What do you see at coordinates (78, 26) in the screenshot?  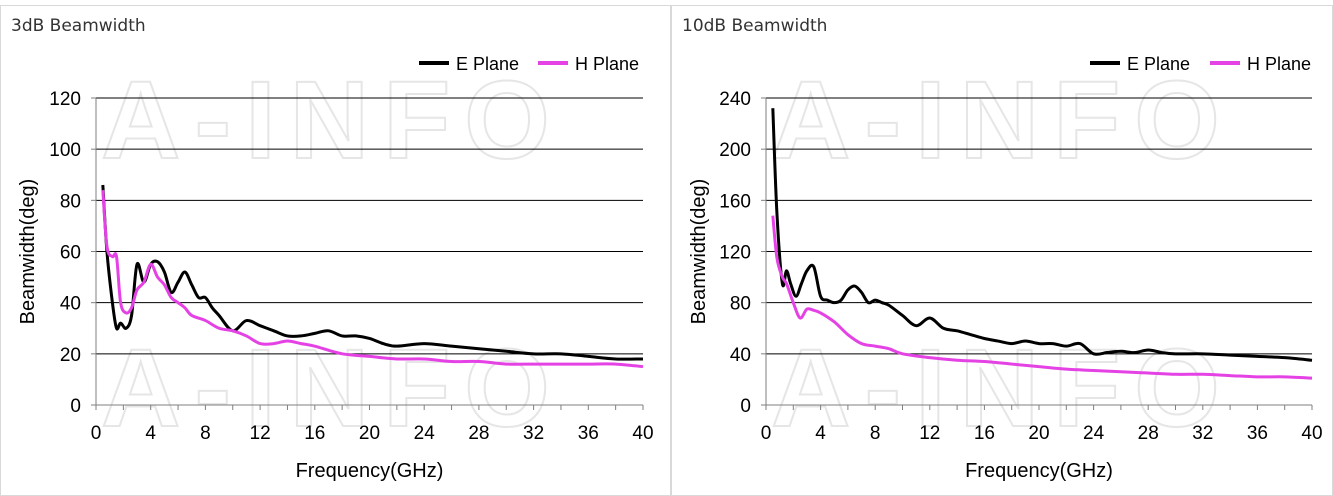 I see `chart-title: 3dB Beamwidth` at bounding box center [78, 26].